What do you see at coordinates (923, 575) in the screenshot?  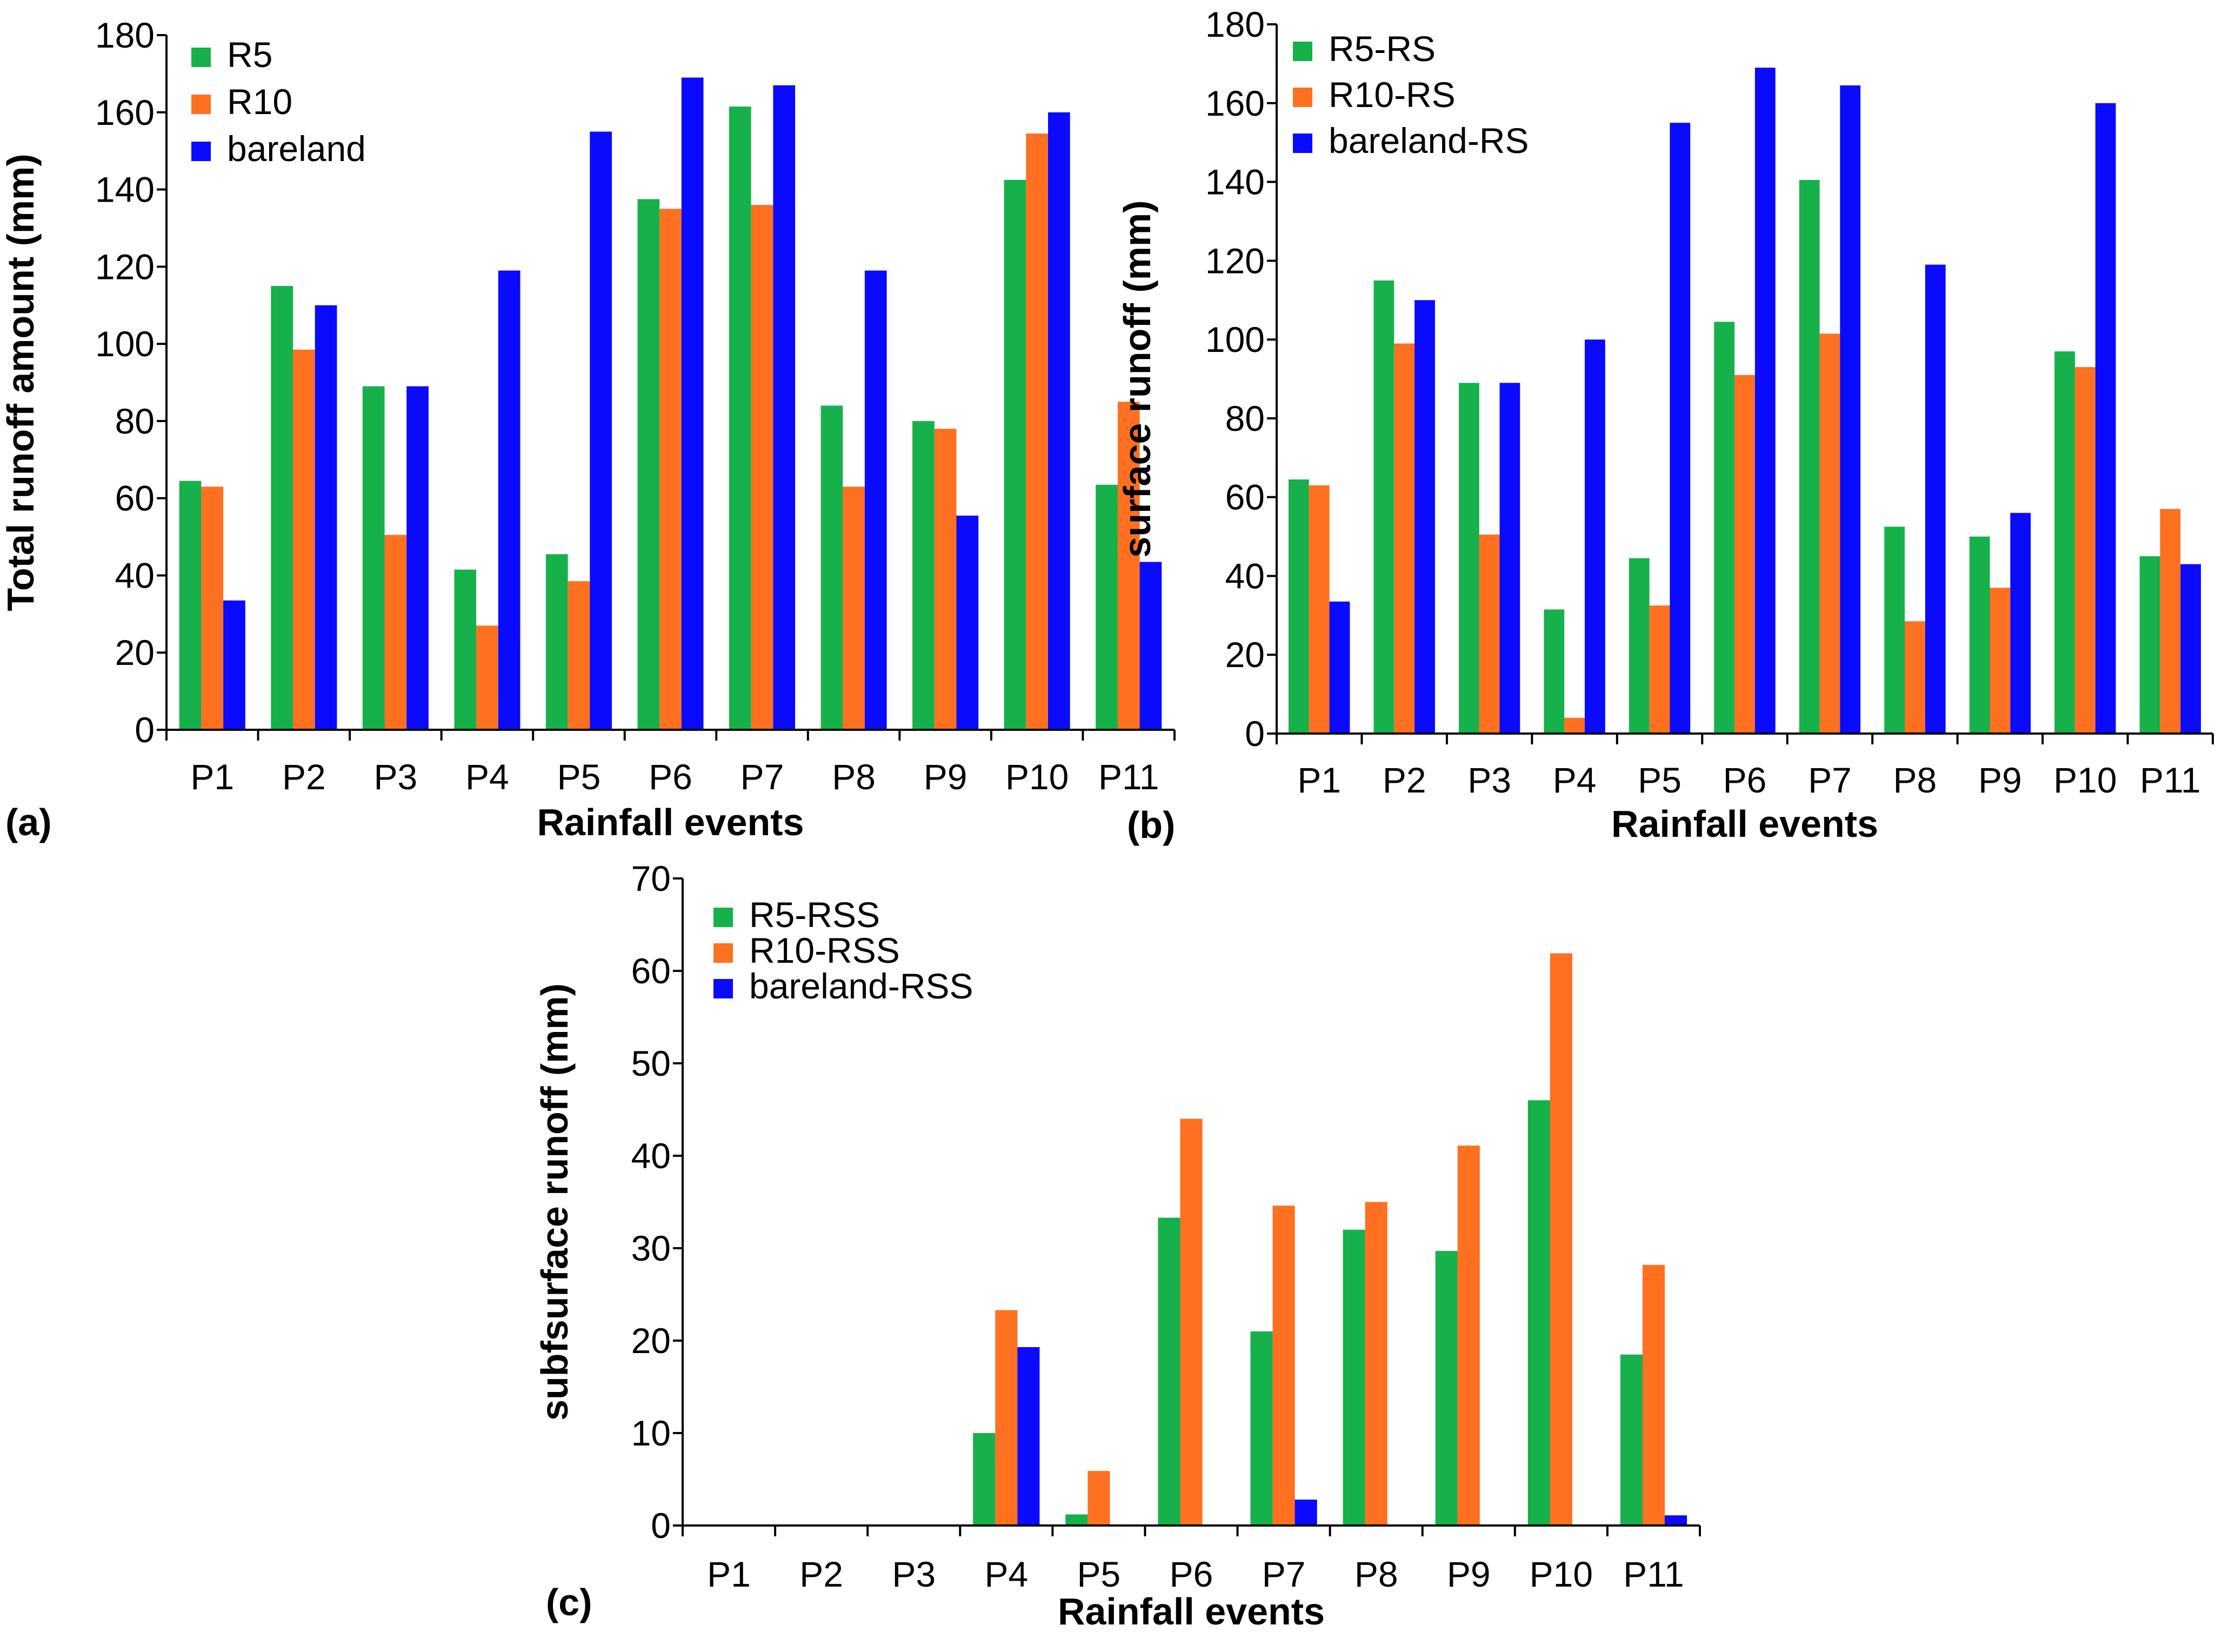 I see `bar-R5-P9` at bounding box center [923, 575].